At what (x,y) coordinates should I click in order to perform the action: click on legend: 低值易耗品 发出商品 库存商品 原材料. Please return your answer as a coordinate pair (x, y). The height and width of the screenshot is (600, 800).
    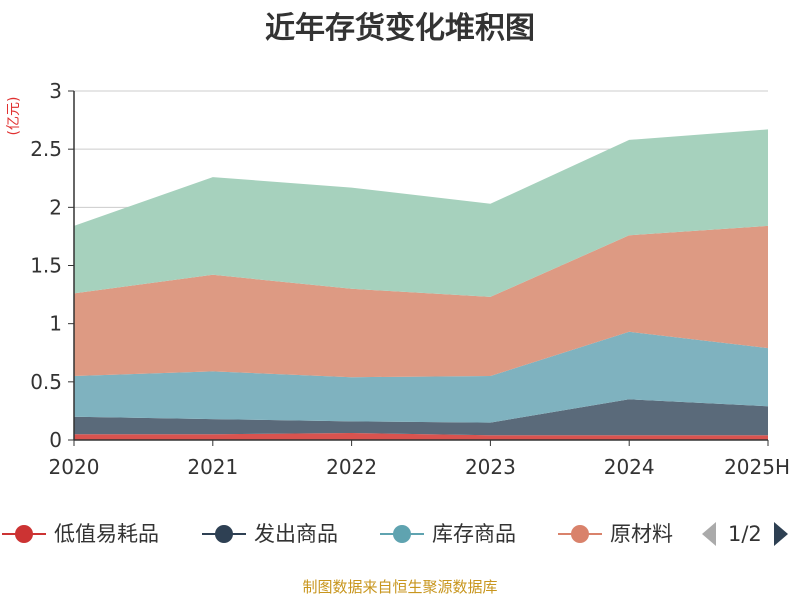
    Looking at the image, I should click on (400, 534).